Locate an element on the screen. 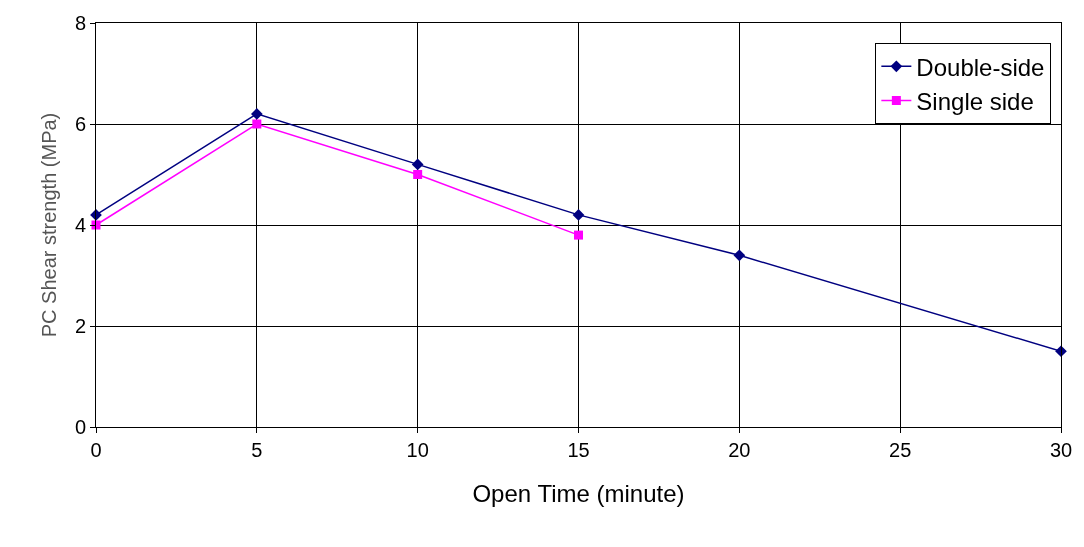 The height and width of the screenshot is (547, 1084). y-tick-label: 0 is located at coordinates (80, 427).